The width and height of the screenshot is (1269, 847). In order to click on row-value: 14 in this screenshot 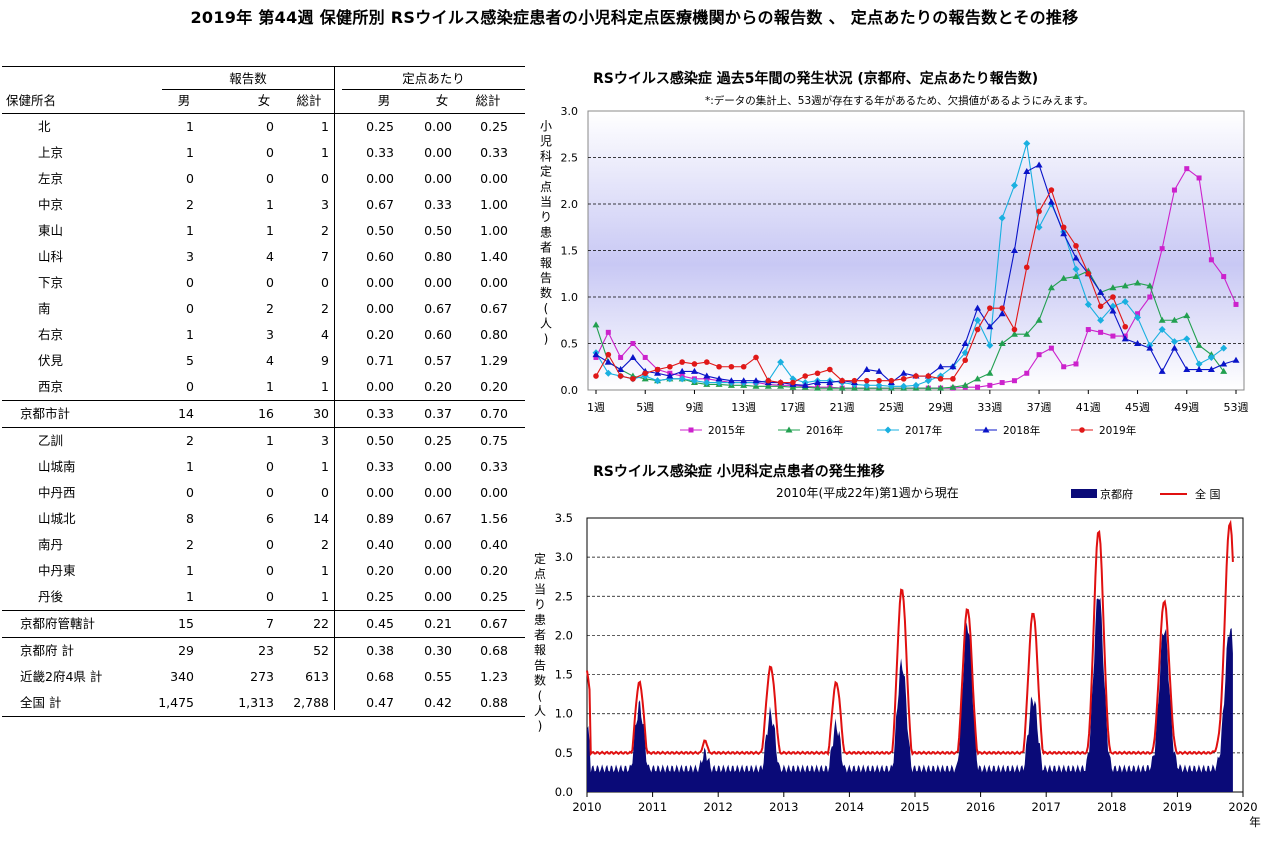, I will do `click(321, 518)`.